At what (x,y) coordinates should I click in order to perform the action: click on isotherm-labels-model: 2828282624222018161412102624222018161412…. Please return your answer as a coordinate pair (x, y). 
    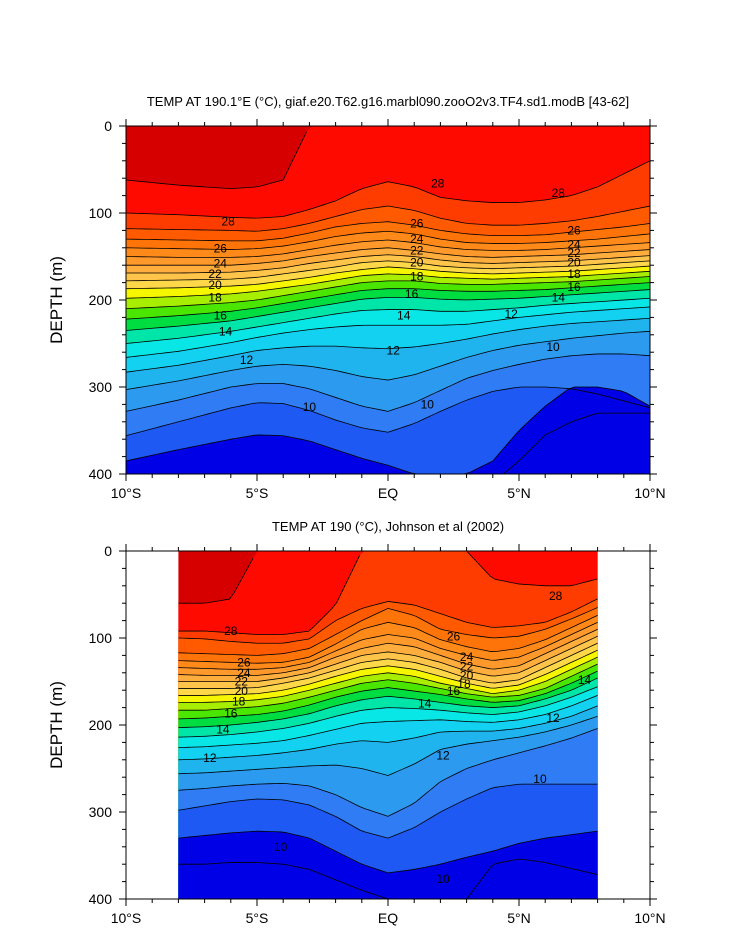
    Looking at the image, I should click on (394, 295).